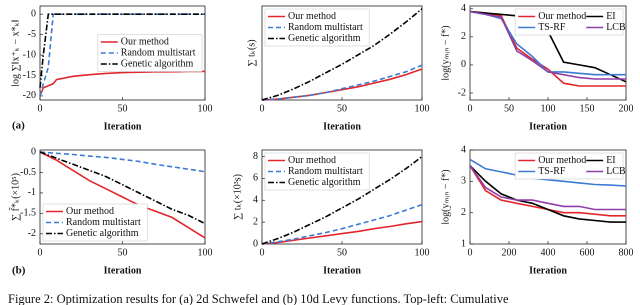  Describe the element at coordinates (19, 271) in the screenshot. I see `panel-label: (b)` at that location.